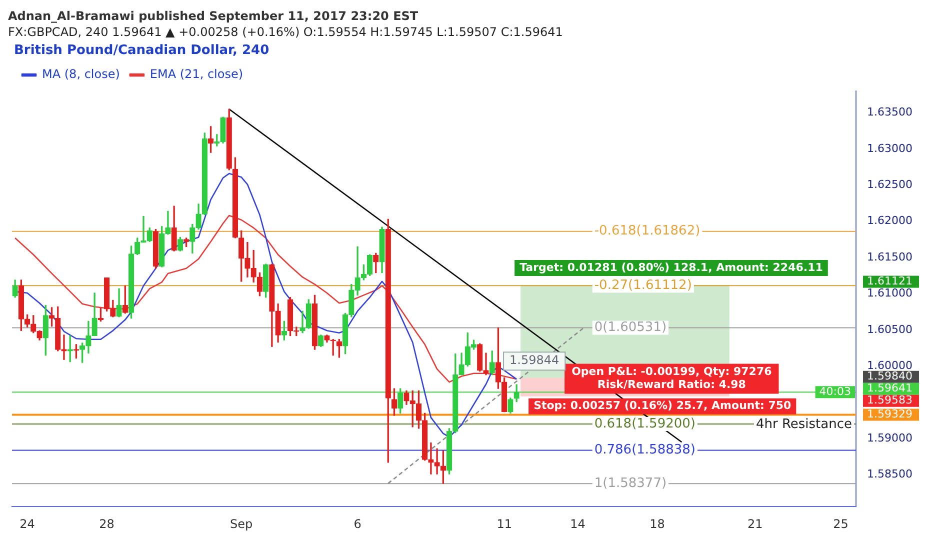  Describe the element at coordinates (106, 523) in the screenshot. I see `x-tick-label: 28` at that location.